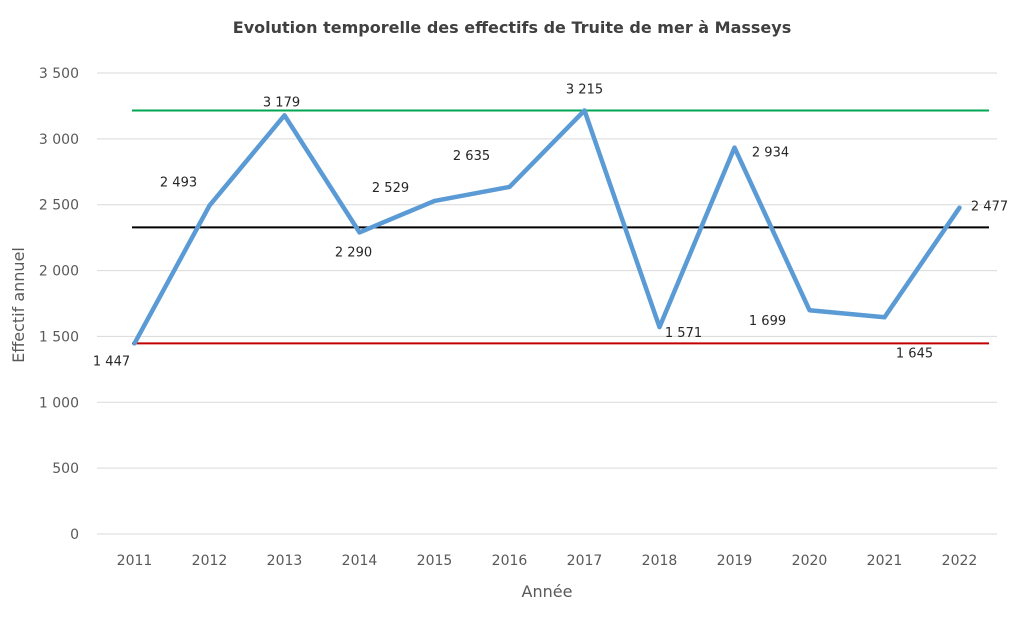  Describe the element at coordinates (59, 272) in the screenshot. I see `y-tick-label: 2 000` at that location.